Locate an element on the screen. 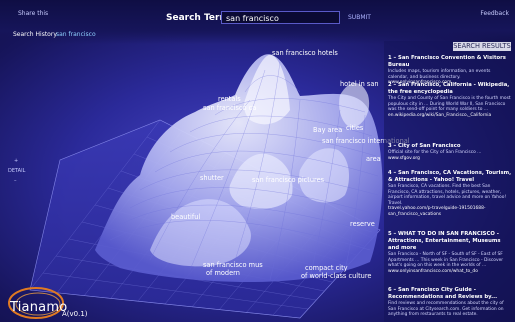 The image size is (515, 322). result-url: www.onlyinsanfrancisco.com is located at coordinates (420, 83).